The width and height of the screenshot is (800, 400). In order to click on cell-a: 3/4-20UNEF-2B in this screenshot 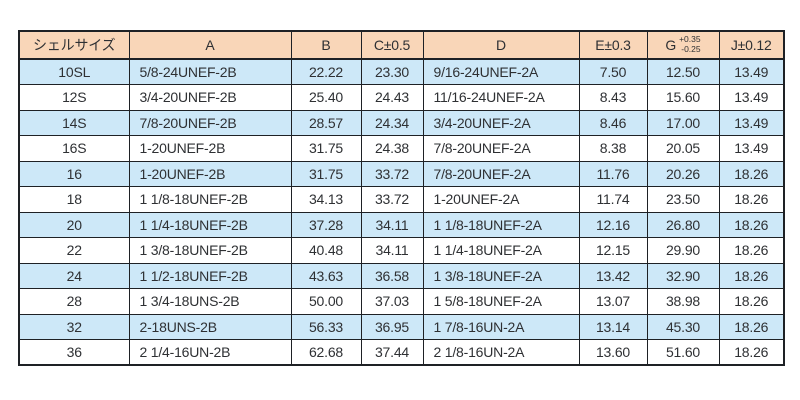, I will do `click(210, 97)`.